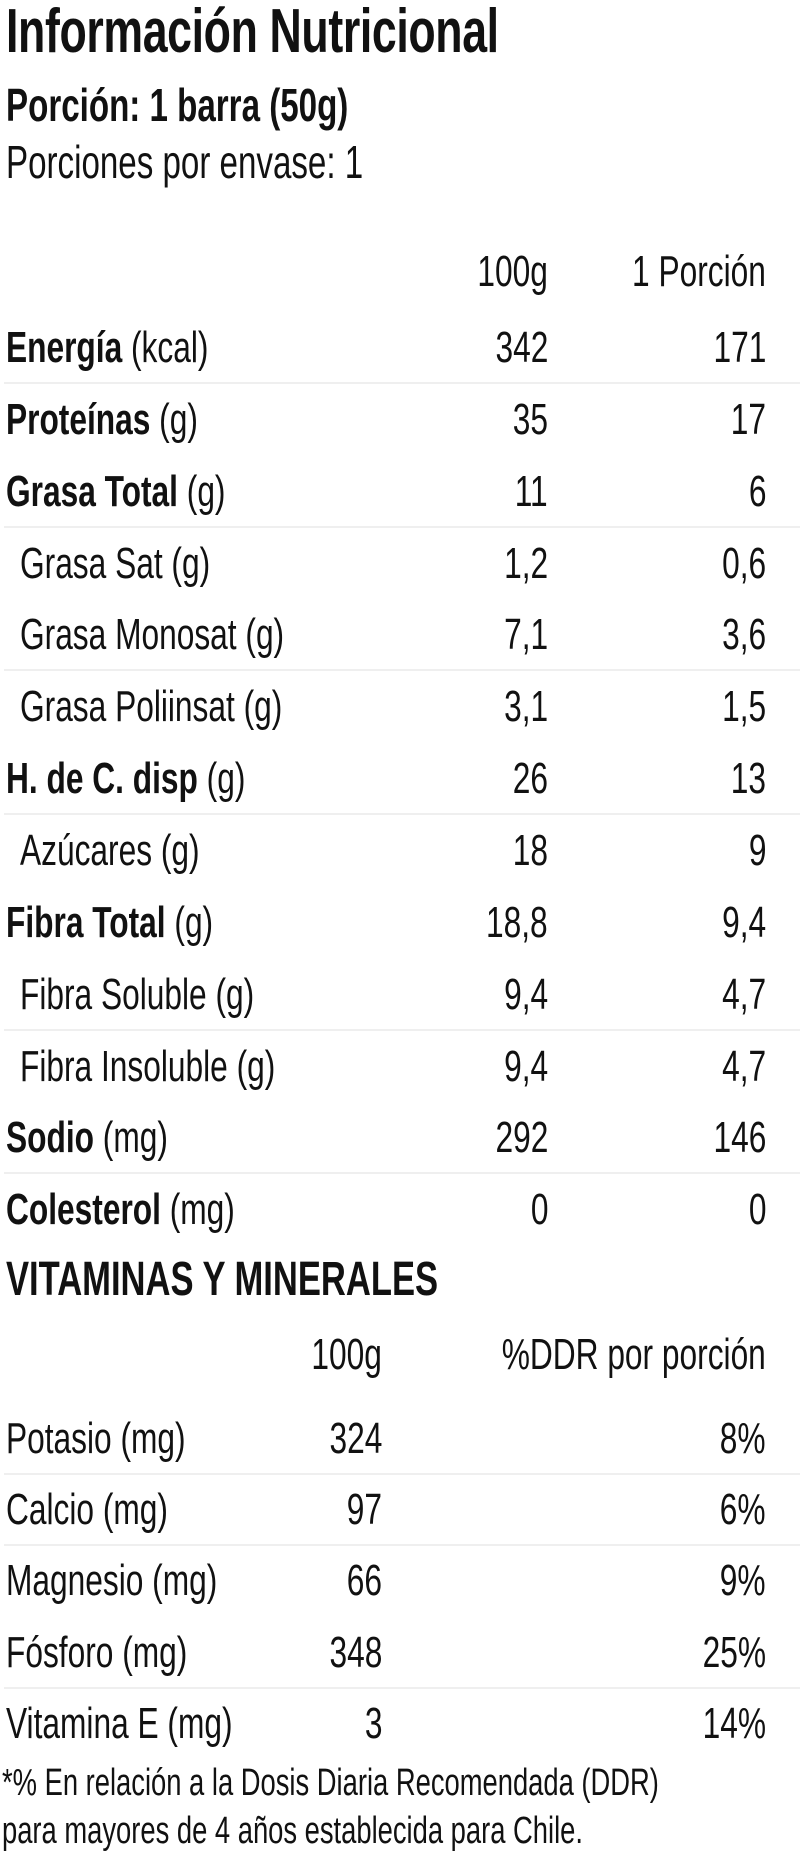 The width and height of the screenshot is (800, 1864). What do you see at coordinates (530, 850) in the screenshot?
I see `value-100g: 18` at bounding box center [530, 850].